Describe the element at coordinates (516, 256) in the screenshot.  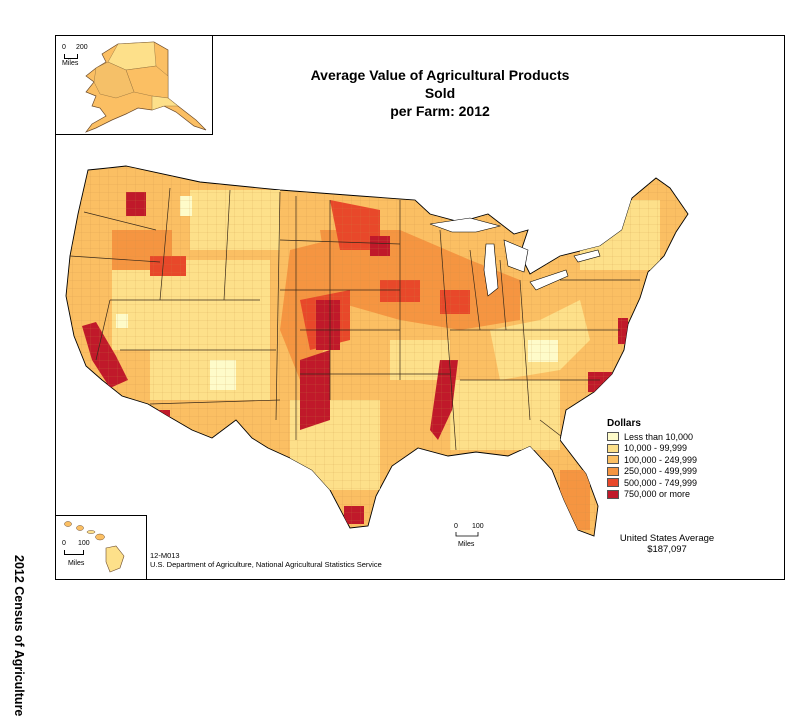
I see `lake-huron` at that location.